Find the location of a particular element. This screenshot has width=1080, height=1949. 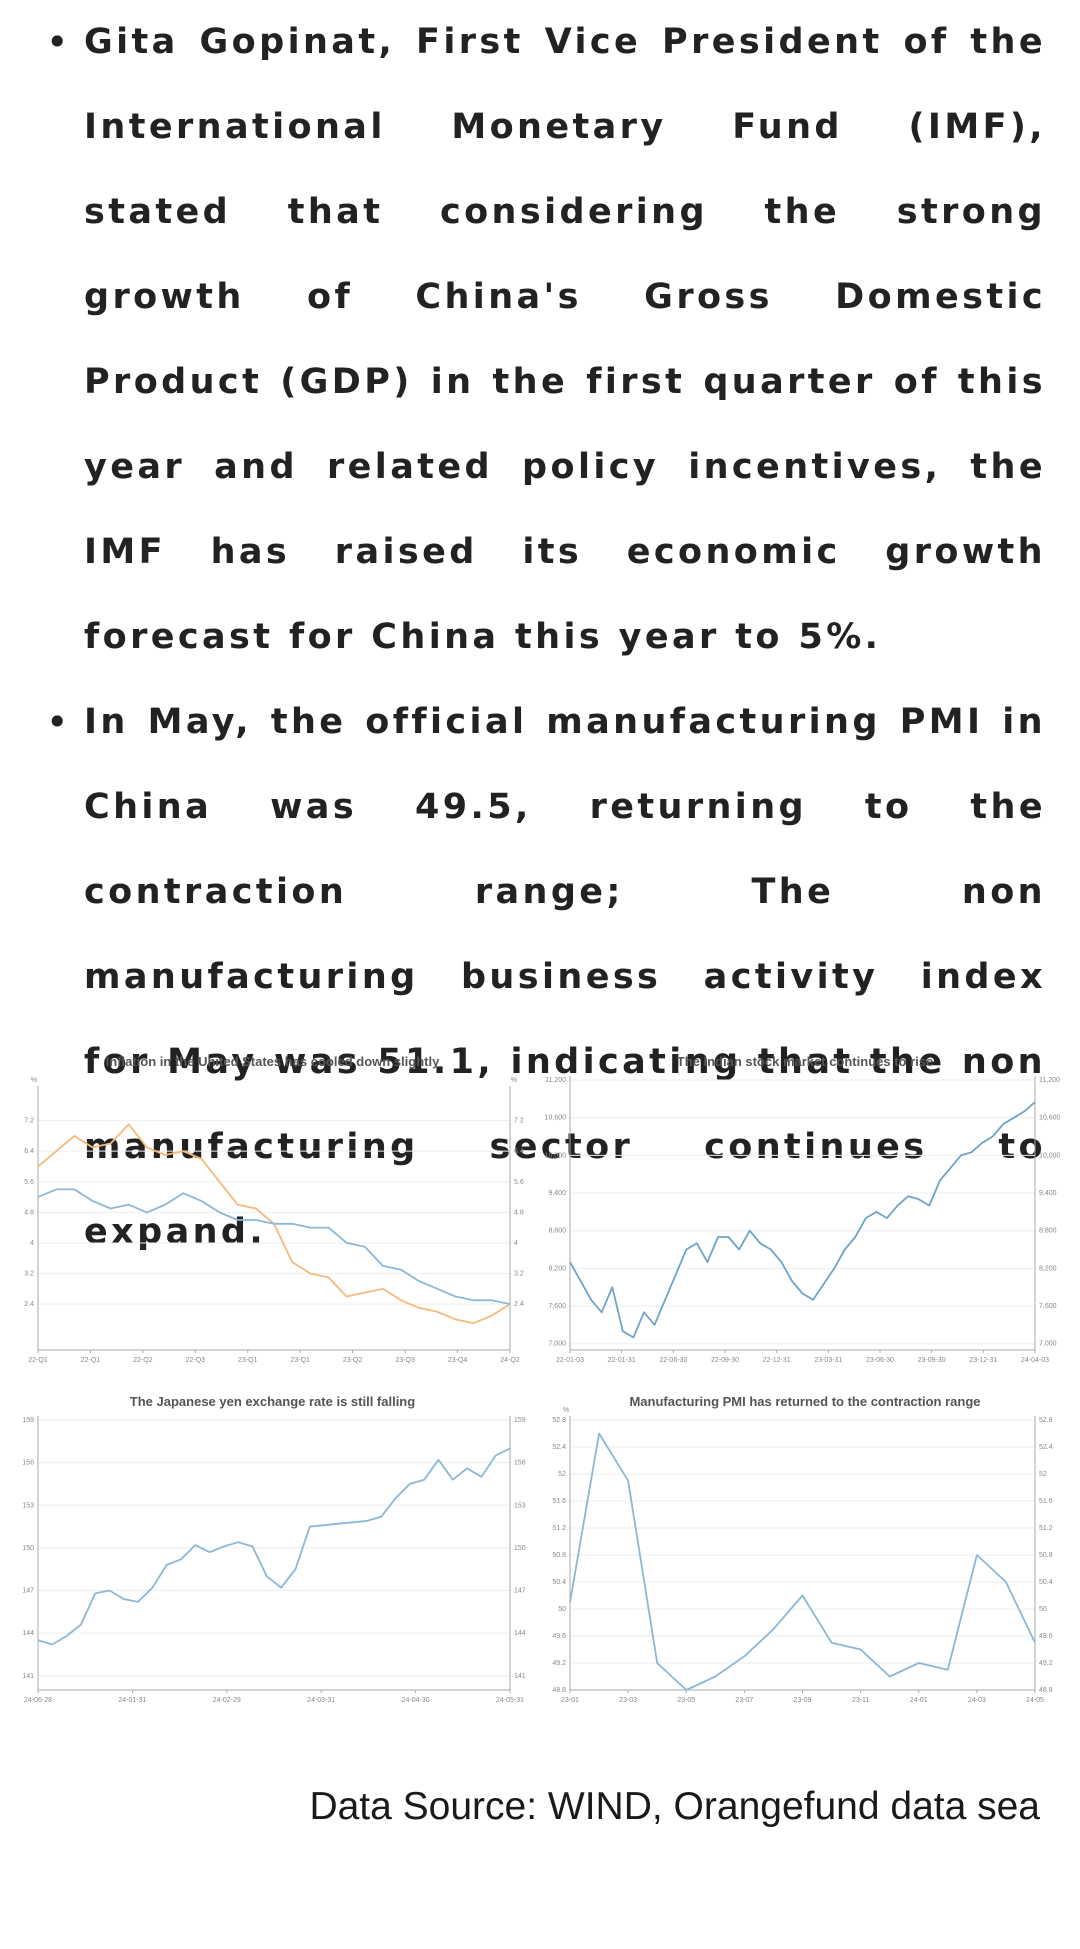

data-source-caption: Data Source: WIND, Orangefund data sea is located at coordinates (674, 1806).